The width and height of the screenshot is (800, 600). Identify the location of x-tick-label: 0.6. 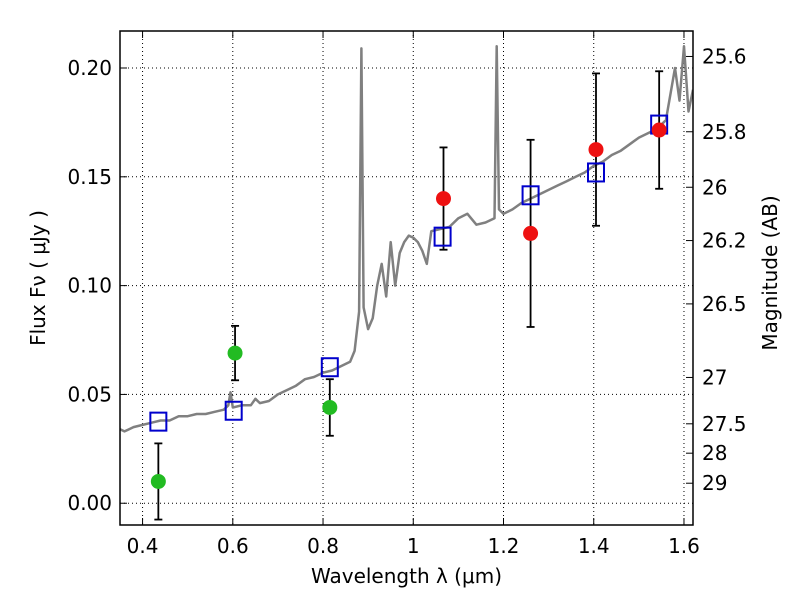
(233, 546).